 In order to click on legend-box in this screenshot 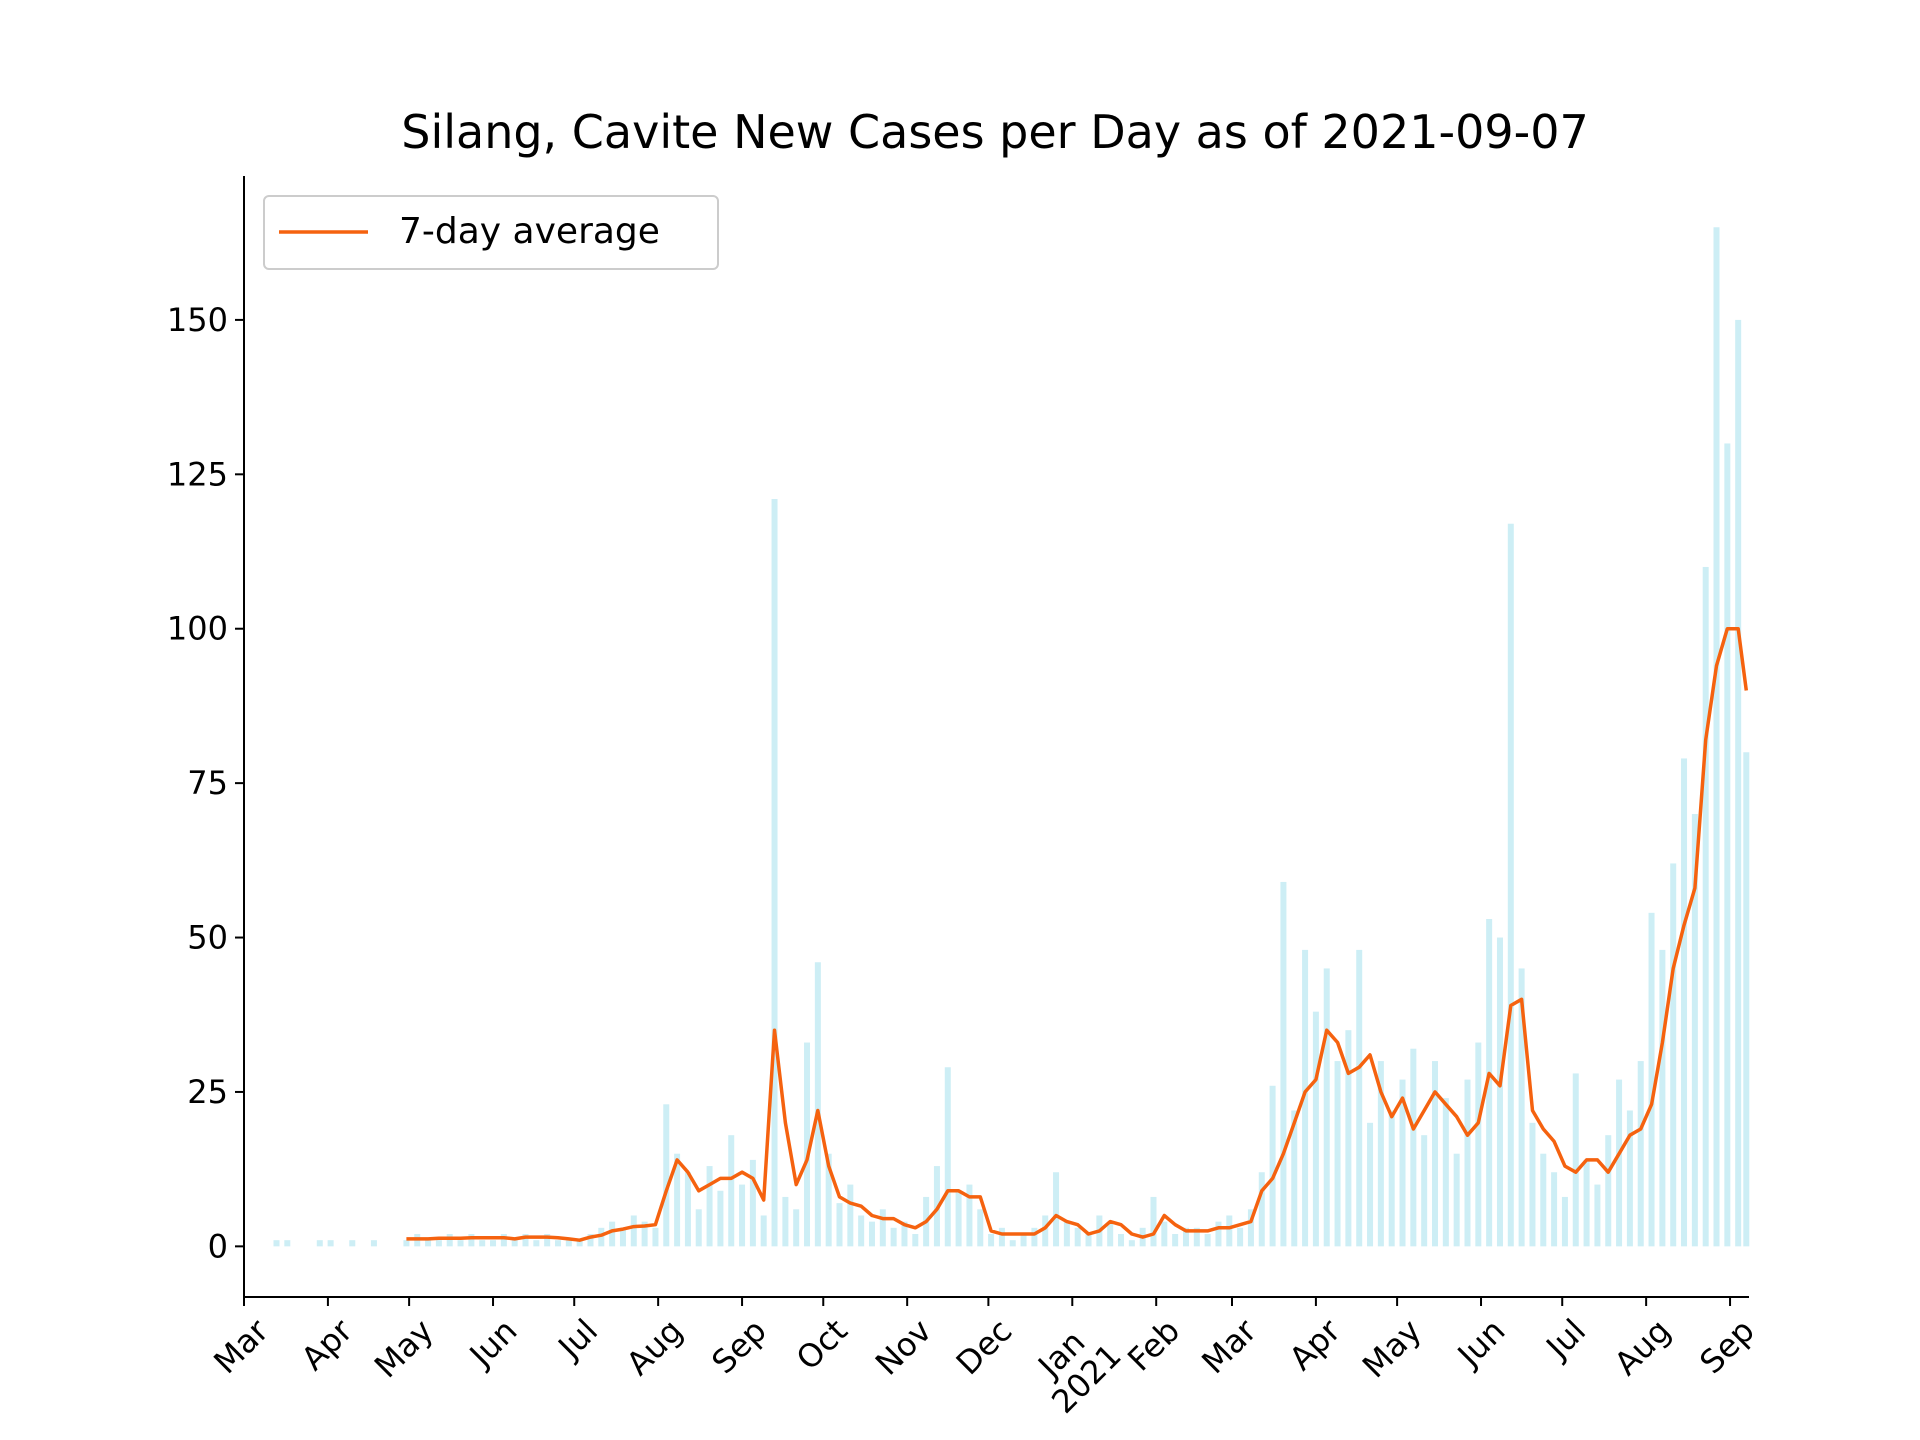, I will do `click(491, 232)`.